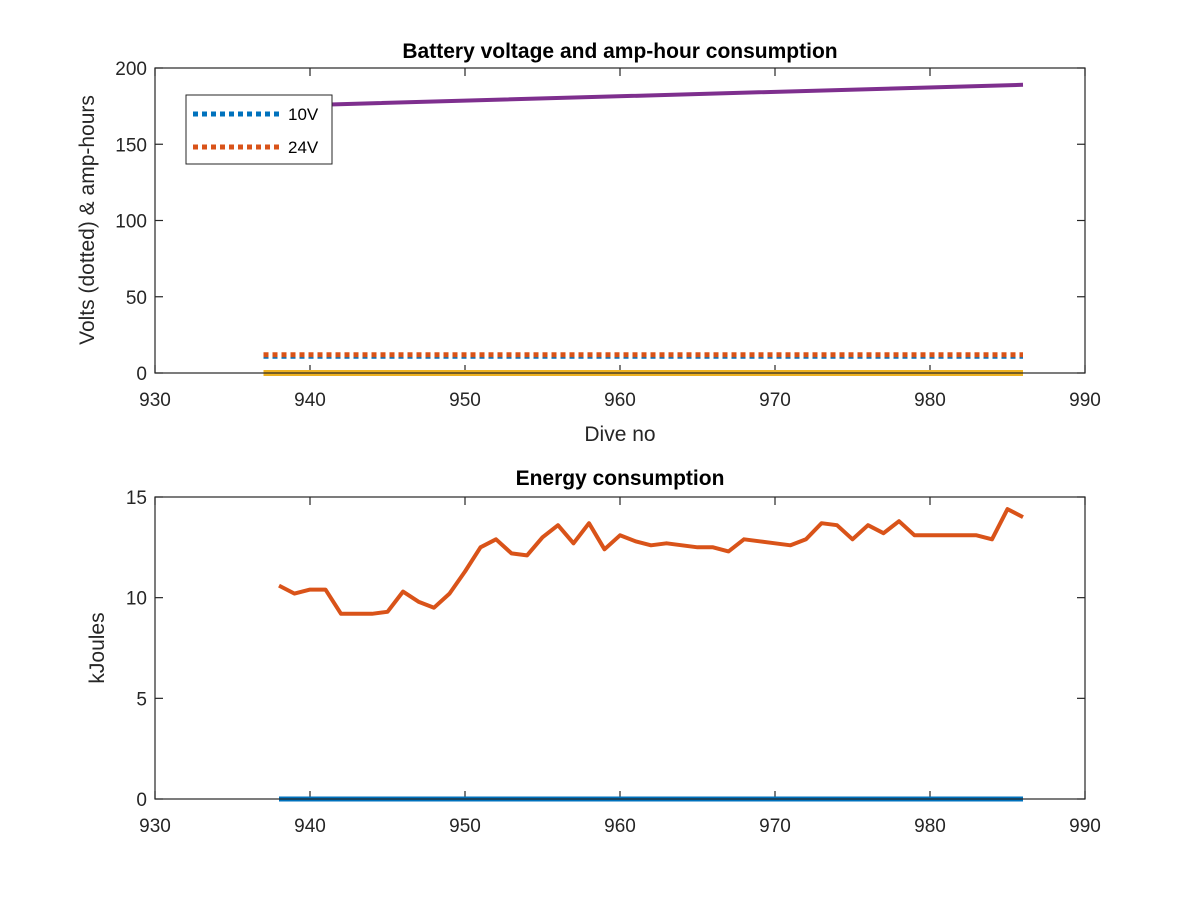  I want to click on bottom-y-tick-label: 0, so click(141, 800).